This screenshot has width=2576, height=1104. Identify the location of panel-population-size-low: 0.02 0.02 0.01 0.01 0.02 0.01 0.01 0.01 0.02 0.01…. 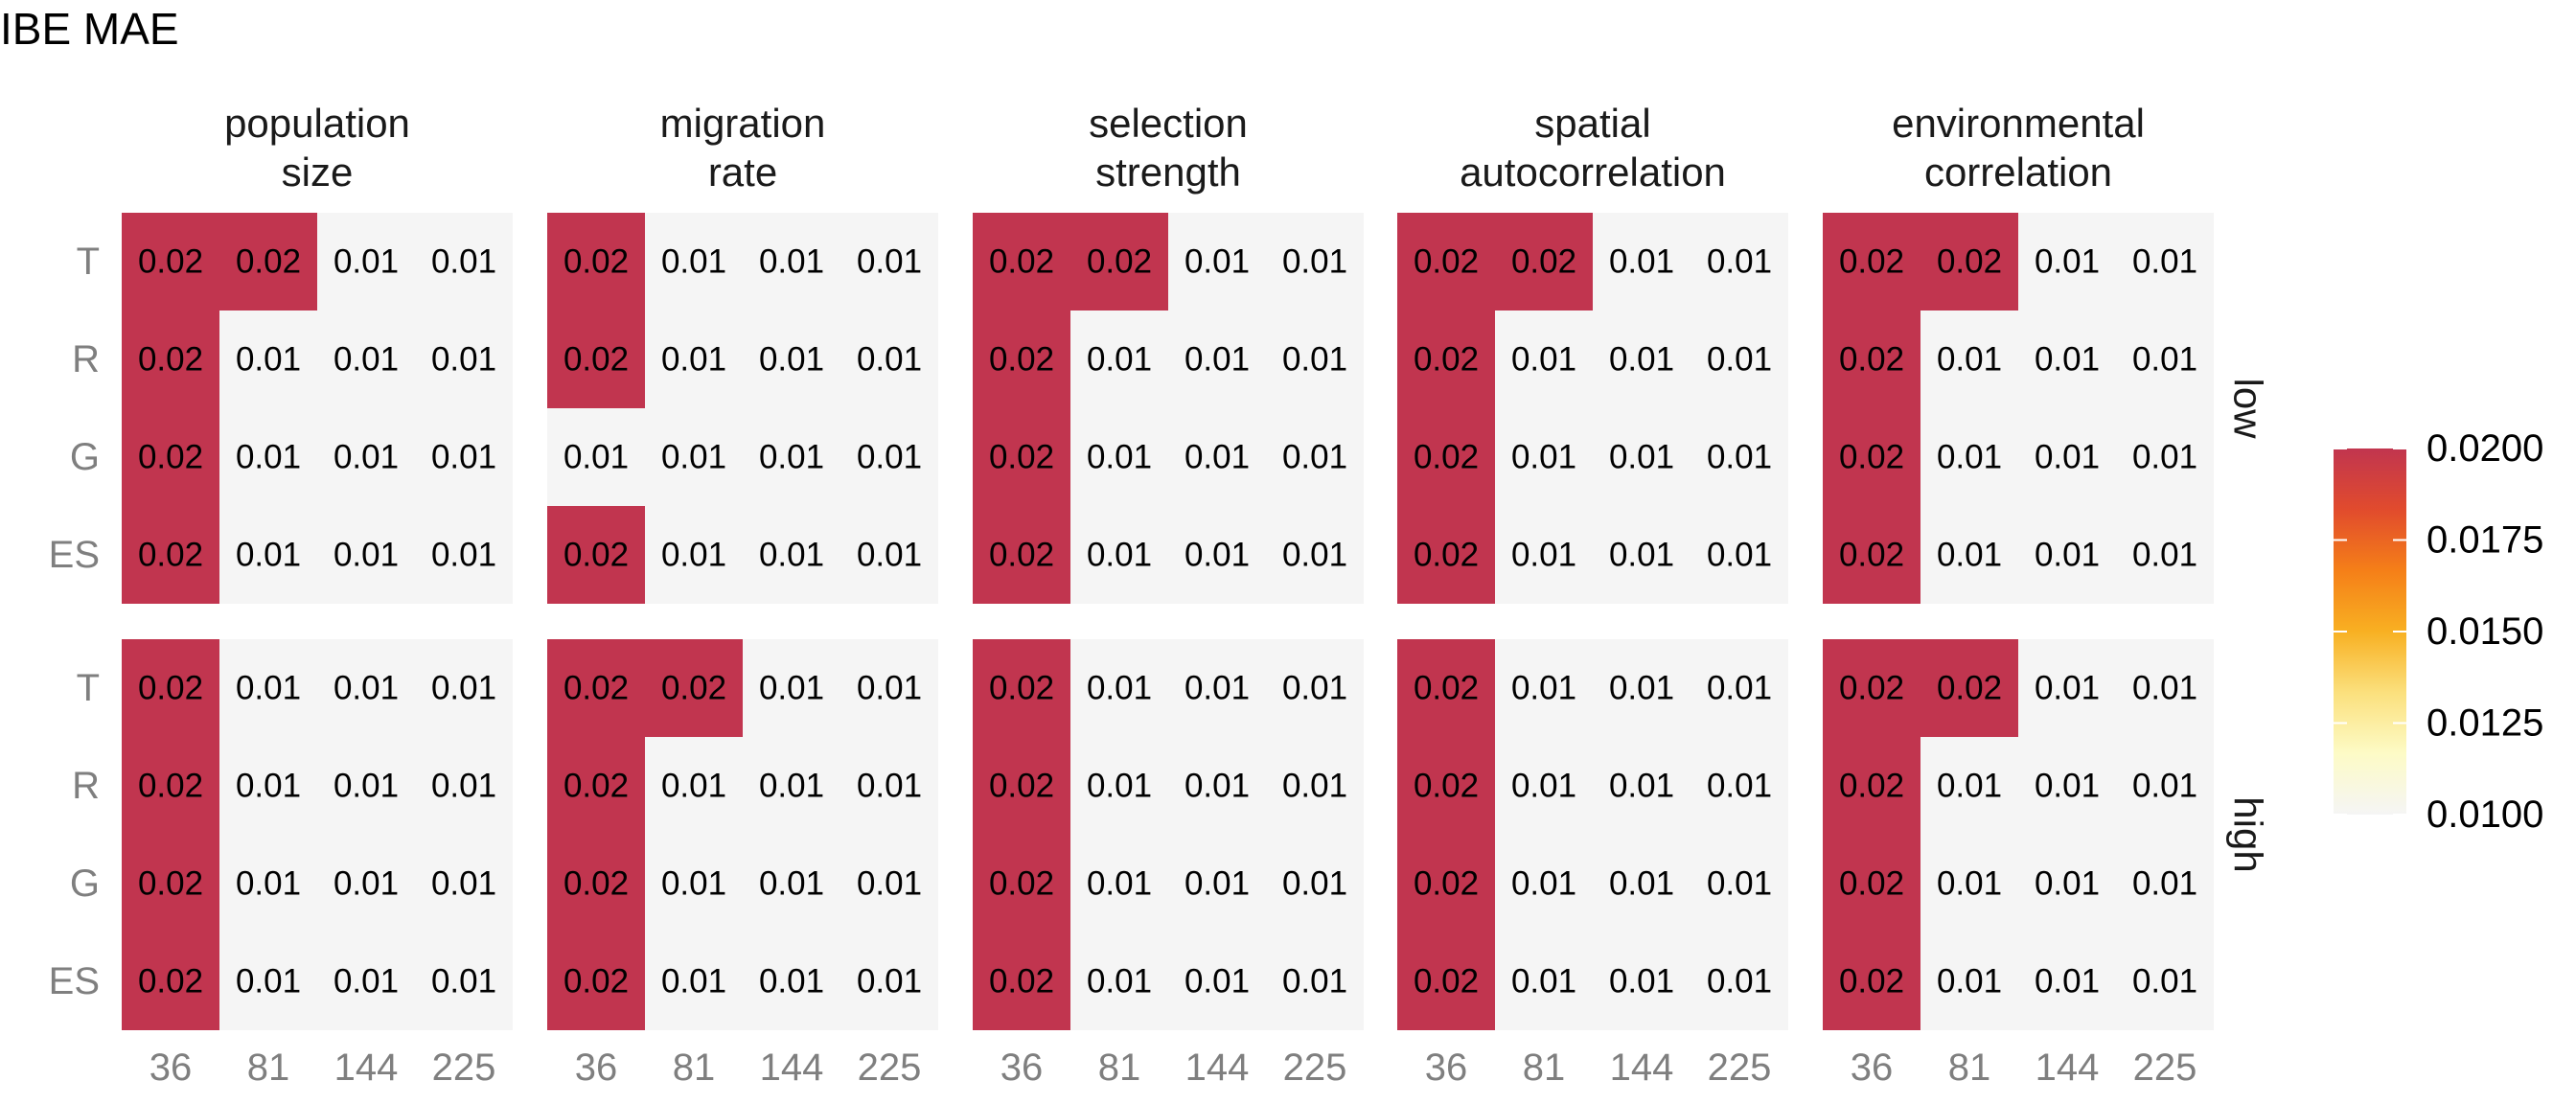
(317, 408).